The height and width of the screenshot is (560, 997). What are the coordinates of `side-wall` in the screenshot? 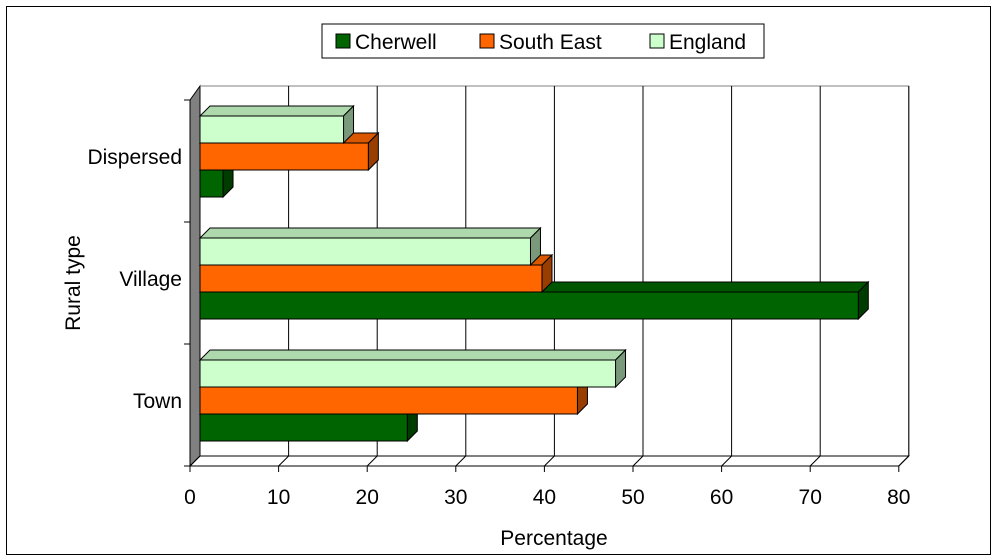 It's located at (195, 276).